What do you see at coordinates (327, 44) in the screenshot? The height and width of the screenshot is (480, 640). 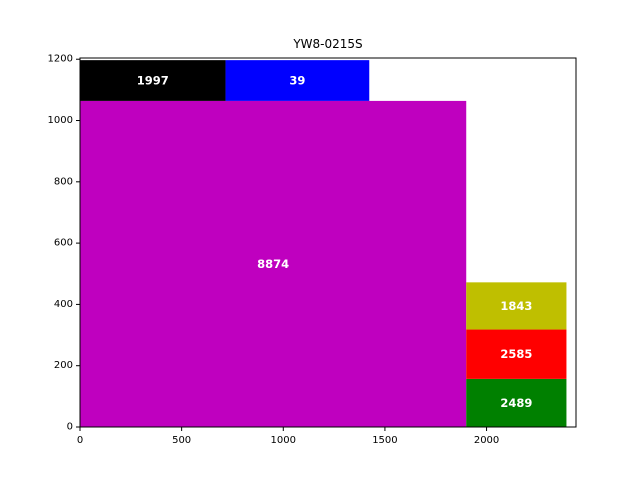 I see `chart-title: YW8-0215S` at bounding box center [327, 44].